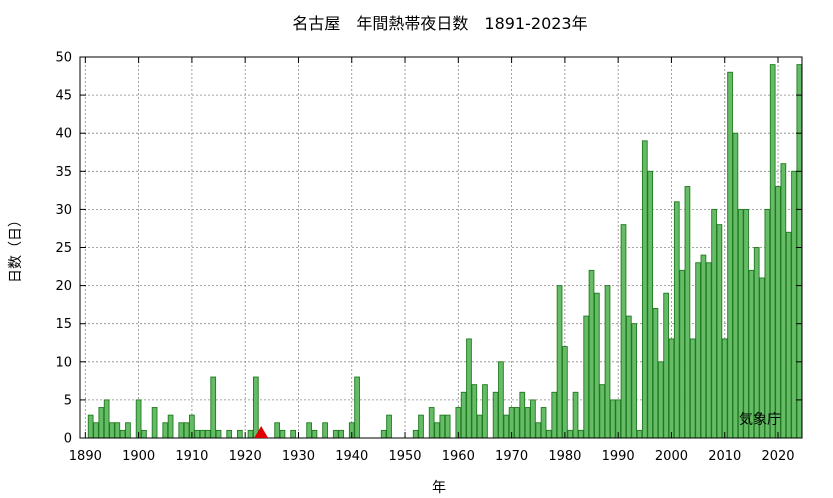 The width and height of the screenshot is (833, 498). Describe the element at coordinates (63, 248) in the screenshot. I see `y-tick-label: 25` at that location.